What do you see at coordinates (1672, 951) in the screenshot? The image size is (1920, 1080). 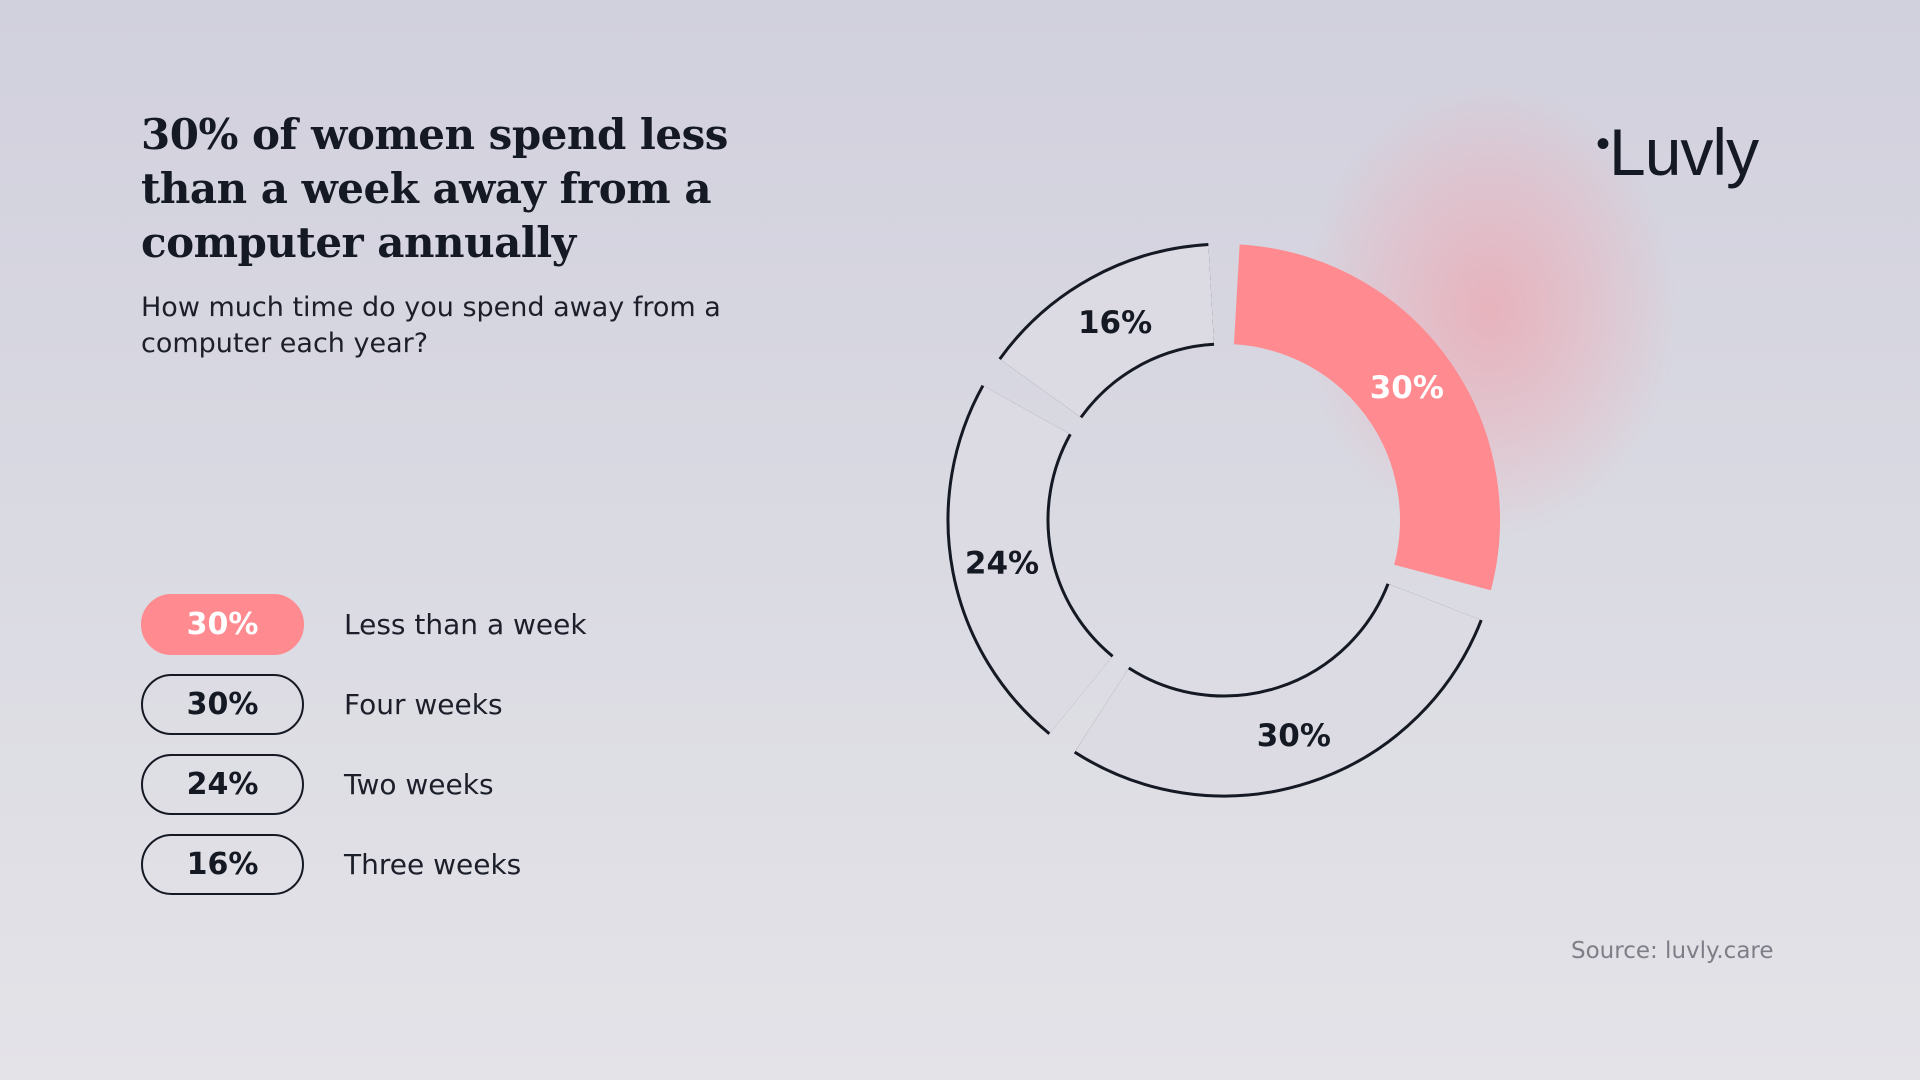 I see `source-note: Source: luvly.care` at bounding box center [1672, 951].